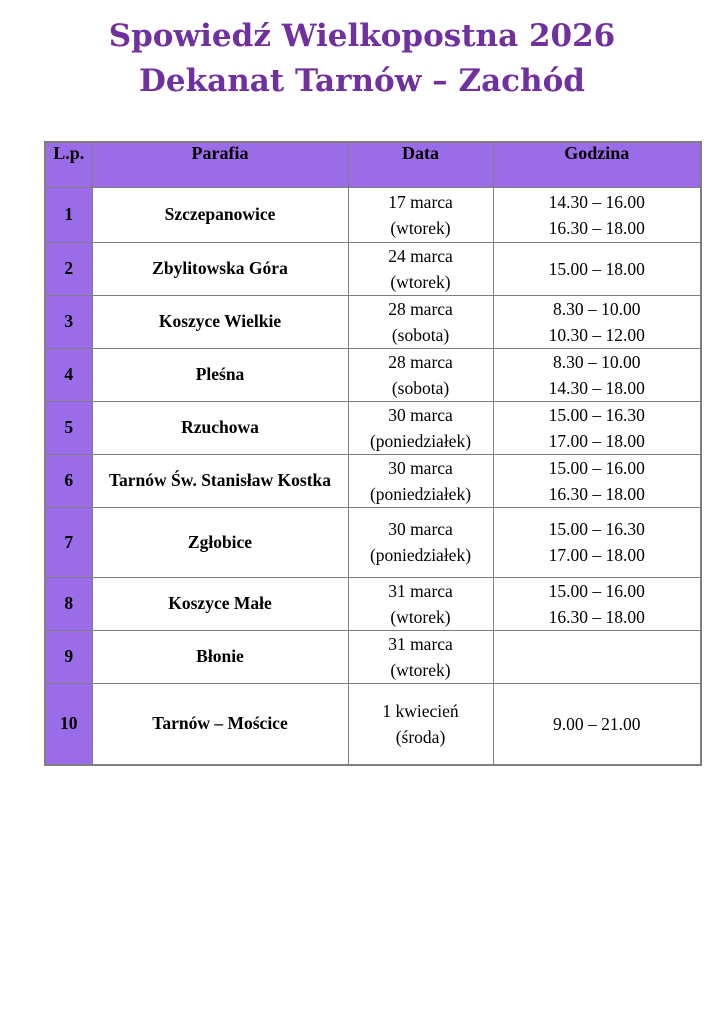 This screenshot has height=1024, width=724. I want to click on date-cell: 1 kwiecień (środa), so click(420, 724).